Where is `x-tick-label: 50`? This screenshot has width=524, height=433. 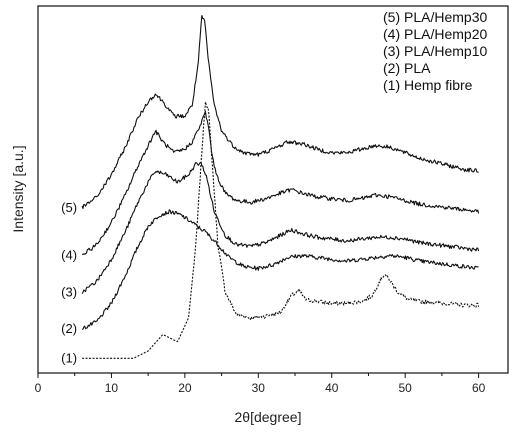
x-tick-label: 50 is located at coordinates (406, 388).